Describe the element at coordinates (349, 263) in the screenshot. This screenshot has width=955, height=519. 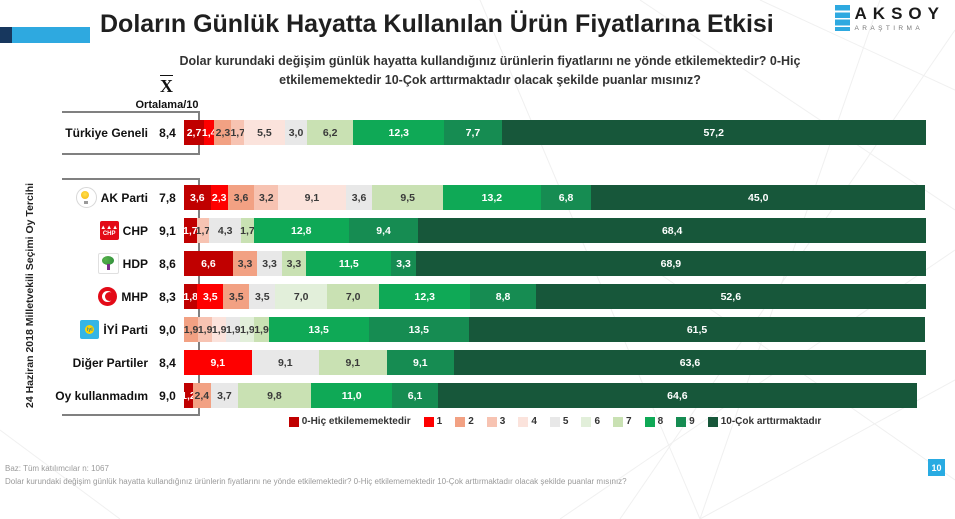
I see `bar-segment-score-8: 11,5` at that location.